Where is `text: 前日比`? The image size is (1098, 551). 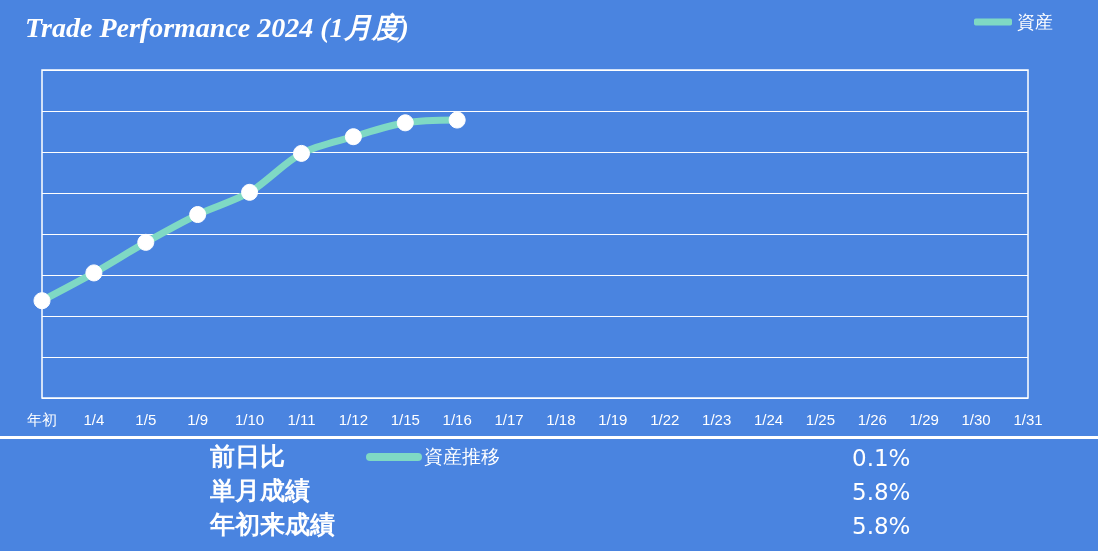
text: 前日比 is located at coordinates (247, 457).